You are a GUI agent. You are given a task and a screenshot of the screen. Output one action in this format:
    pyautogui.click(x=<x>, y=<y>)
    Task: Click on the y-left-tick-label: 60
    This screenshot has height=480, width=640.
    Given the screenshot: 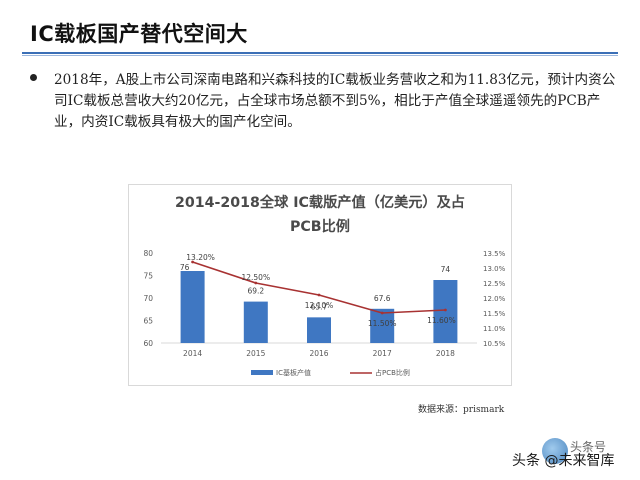 What is the action you would take?
    pyautogui.click(x=148, y=343)
    